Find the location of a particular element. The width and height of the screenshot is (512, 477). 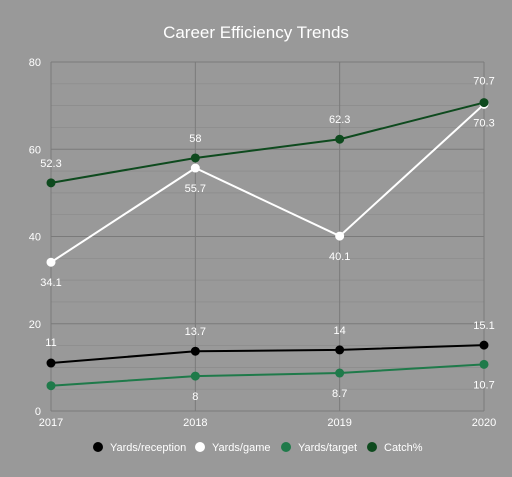

data-label: 58 is located at coordinates (195, 139).